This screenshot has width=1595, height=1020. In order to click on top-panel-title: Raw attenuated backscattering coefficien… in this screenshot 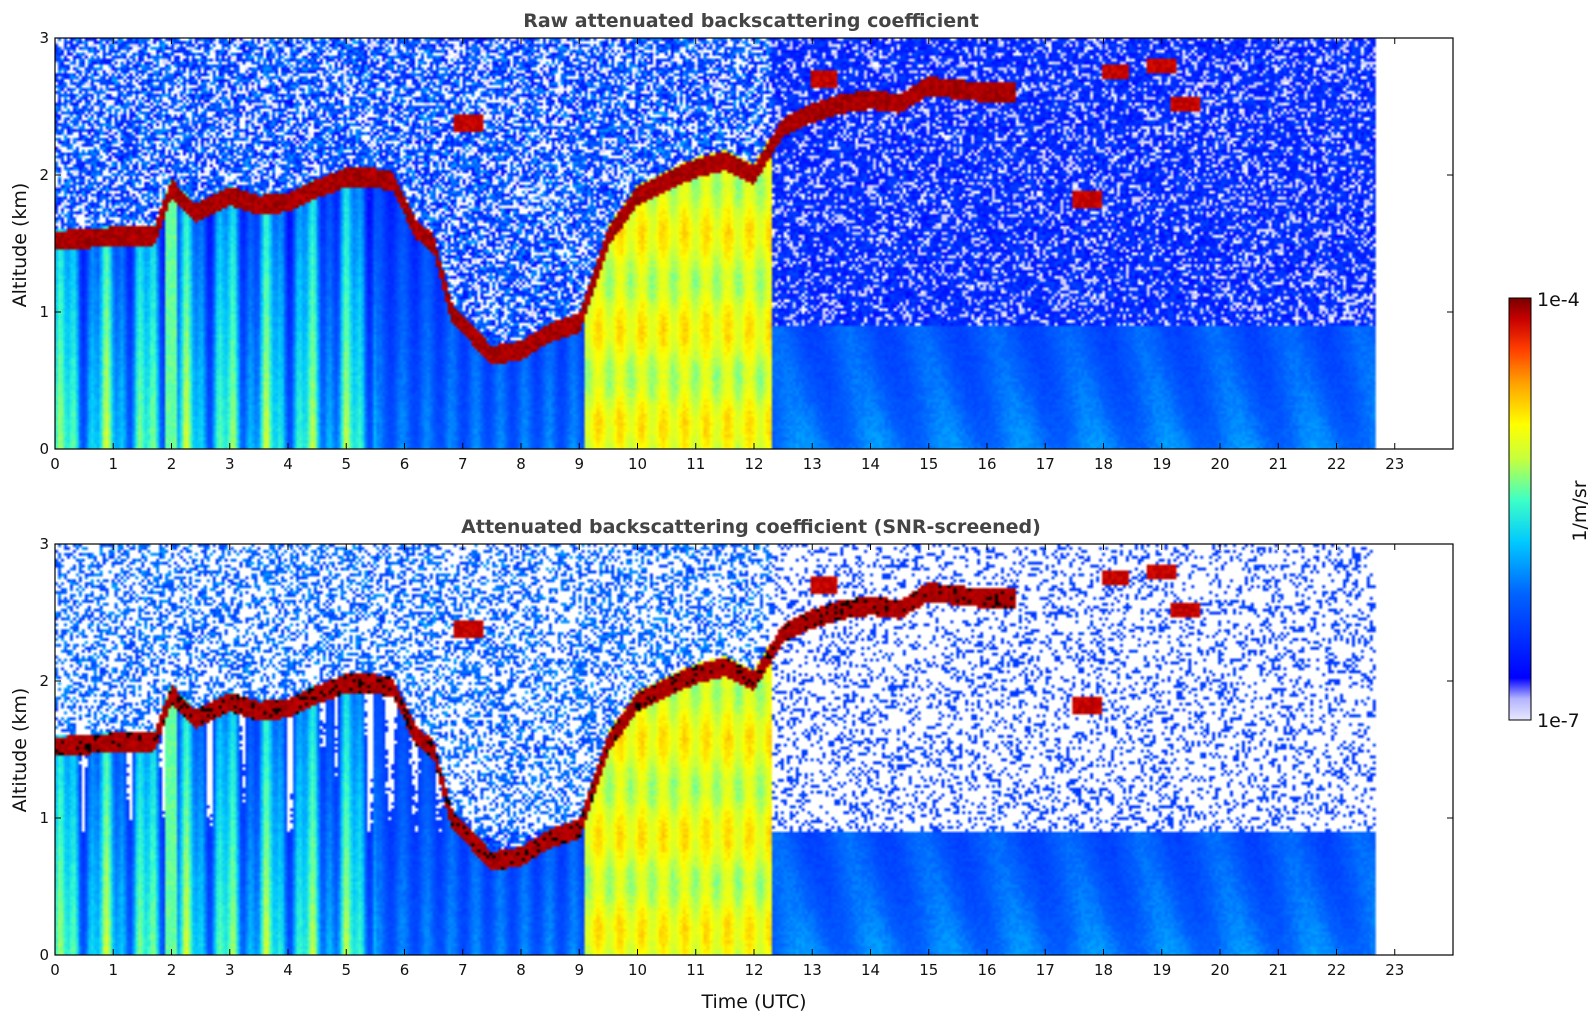, I will do `click(751, 21)`.